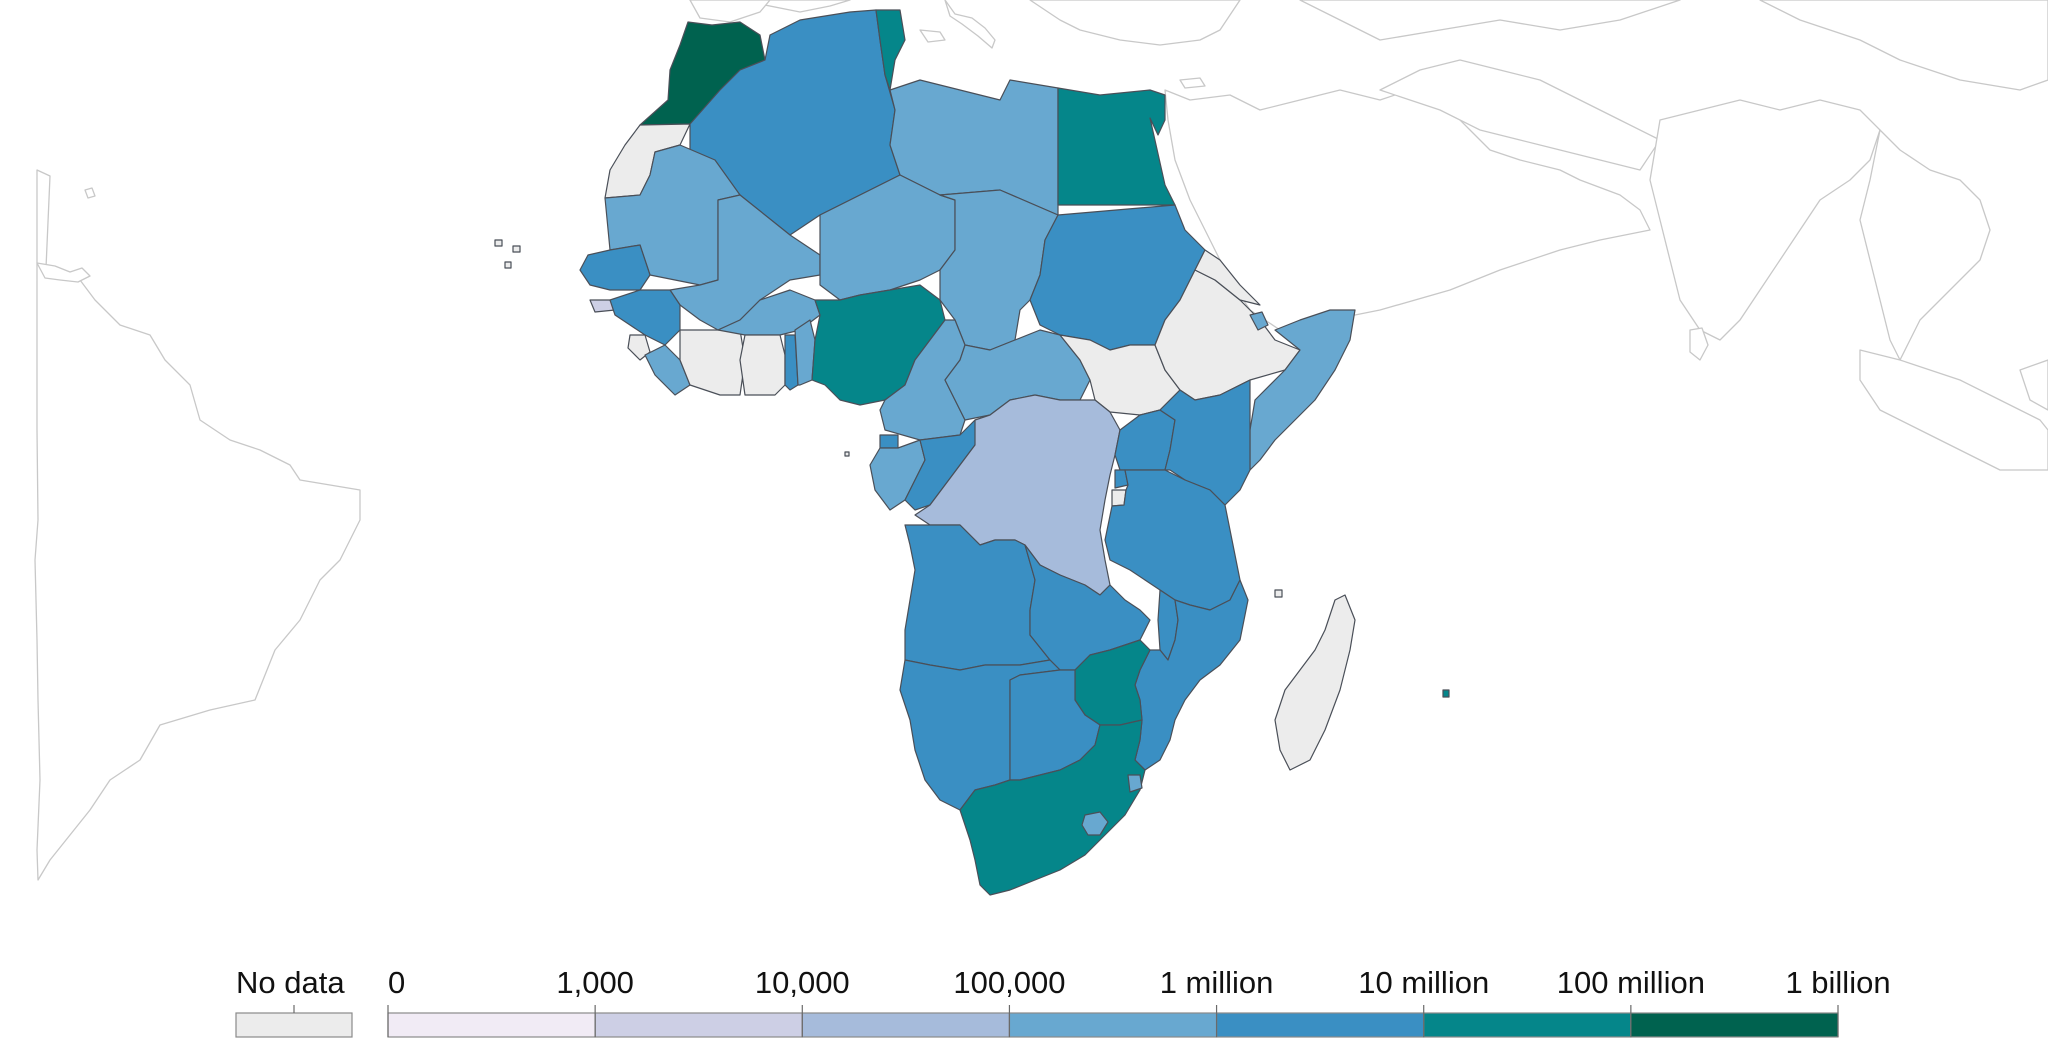 The image size is (2048, 1044). I want to click on country-djibouti, so click(1259, 321).